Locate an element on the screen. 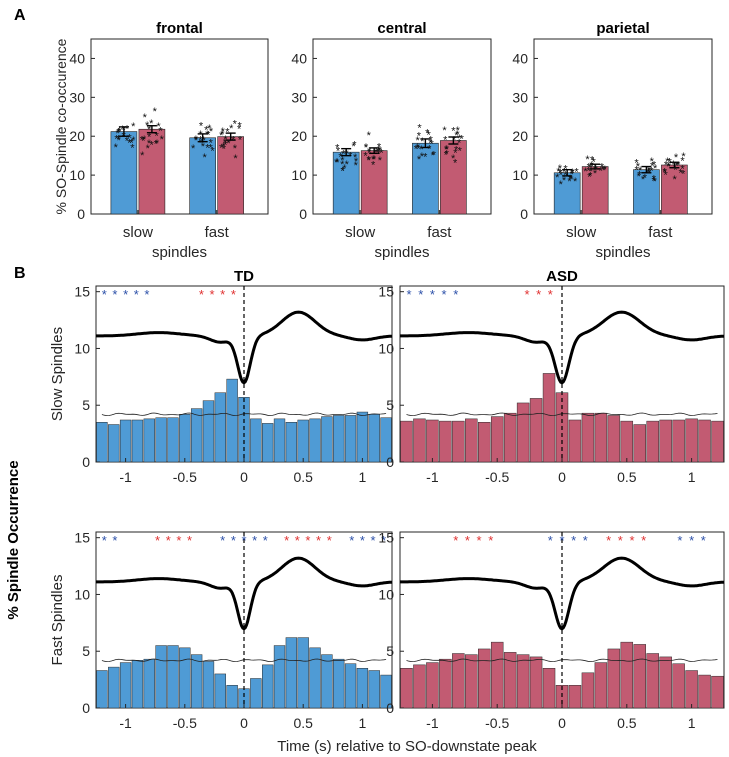  x-tick-label: 0.5 is located at coordinates (627, 723).